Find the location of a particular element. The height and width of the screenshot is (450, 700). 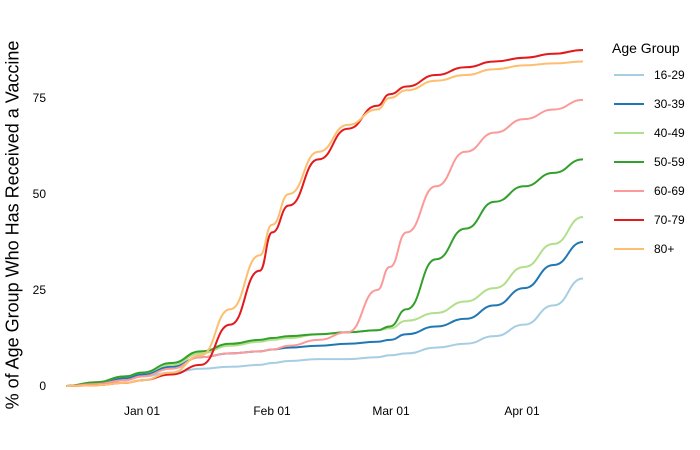

x-tick-feb: Feb 01 is located at coordinates (272, 411).